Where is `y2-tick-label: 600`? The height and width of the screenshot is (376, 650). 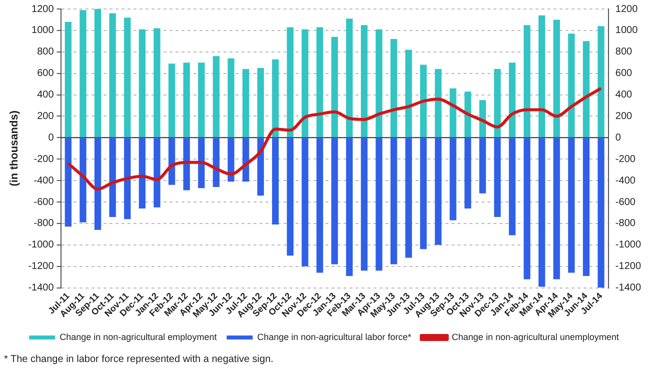 y2-tick-label: 600 is located at coordinates (624, 74).